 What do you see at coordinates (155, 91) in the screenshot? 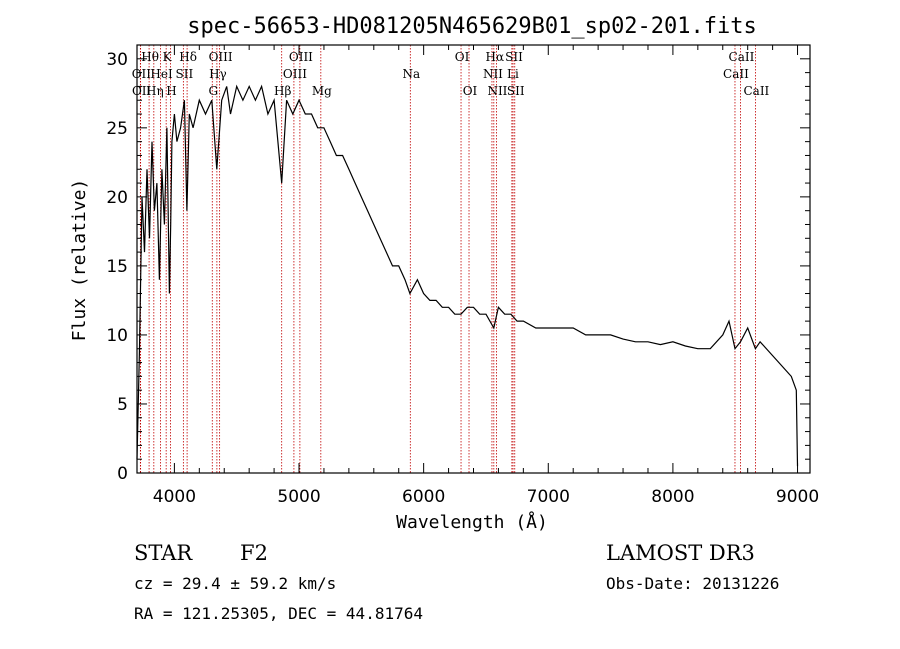
I see `line-label: Hη` at bounding box center [155, 91].